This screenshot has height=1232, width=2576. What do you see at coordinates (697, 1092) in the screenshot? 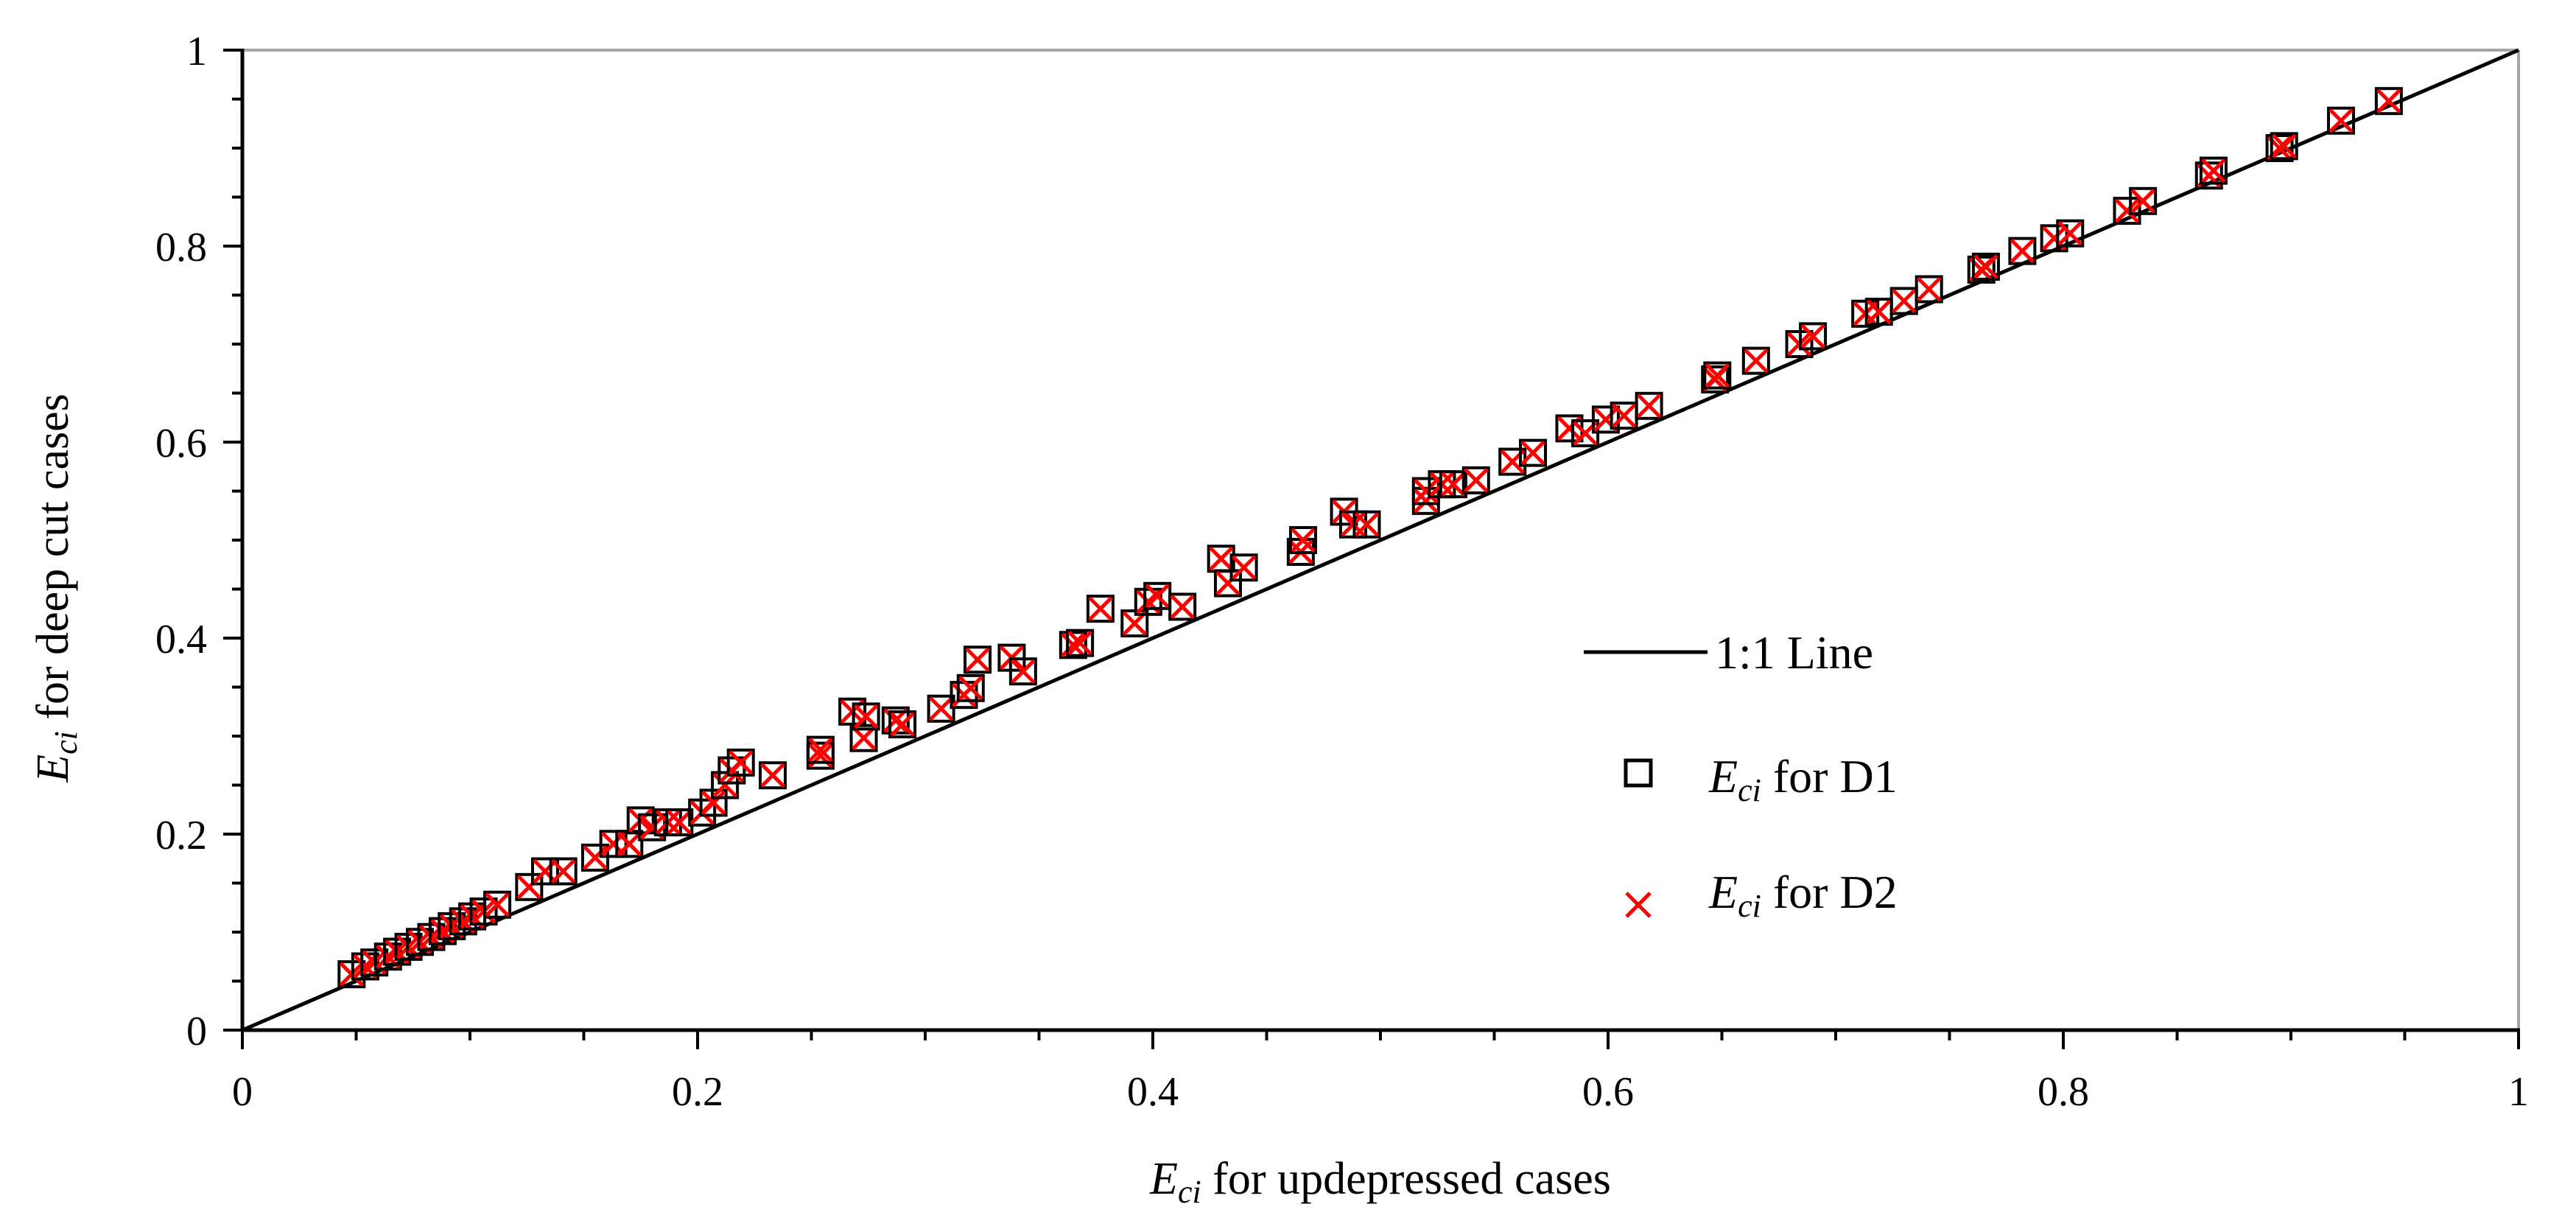
I see `x-tick-label: 0.2` at bounding box center [697, 1092].